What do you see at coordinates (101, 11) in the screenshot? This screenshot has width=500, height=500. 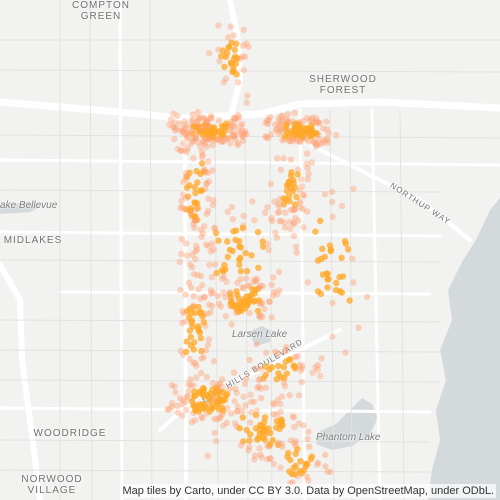 I see `place-label-compton: COMPTON GREEN` at bounding box center [101, 11].